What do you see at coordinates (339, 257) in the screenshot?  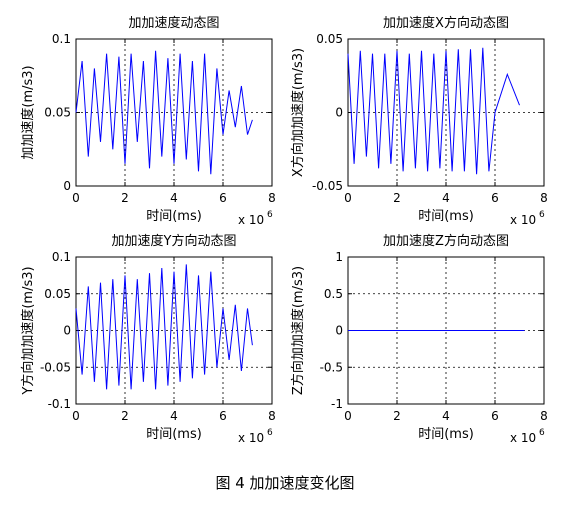 I see `y-tick-label: 1` at bounding box center [339, 257].